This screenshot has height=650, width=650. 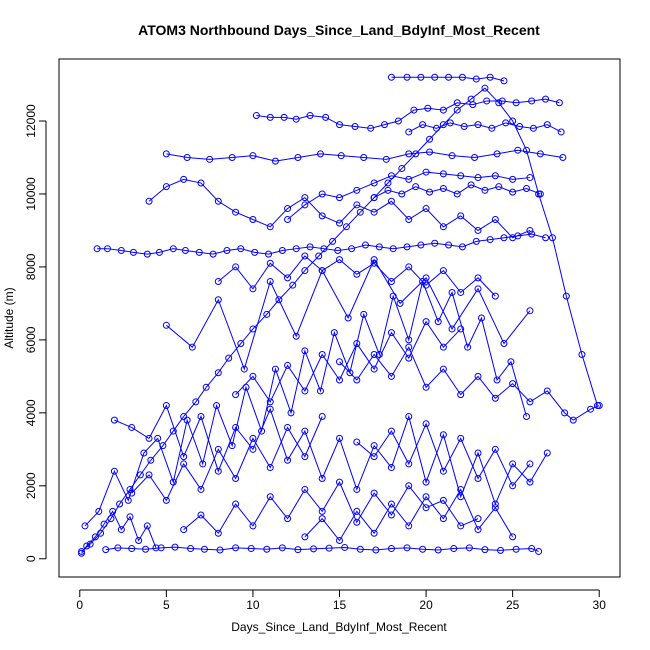 I want to click on y-tick-label: 6000, so click(x=31, y=339).